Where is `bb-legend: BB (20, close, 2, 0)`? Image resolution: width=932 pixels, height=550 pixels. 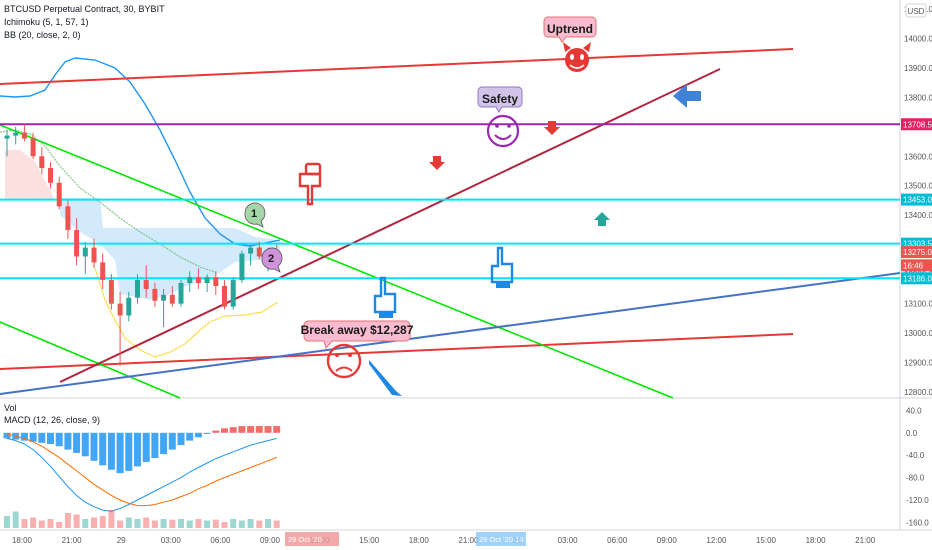 bb-legend: BB (20, close, 2, 0) is located at coordinates (42, 35).